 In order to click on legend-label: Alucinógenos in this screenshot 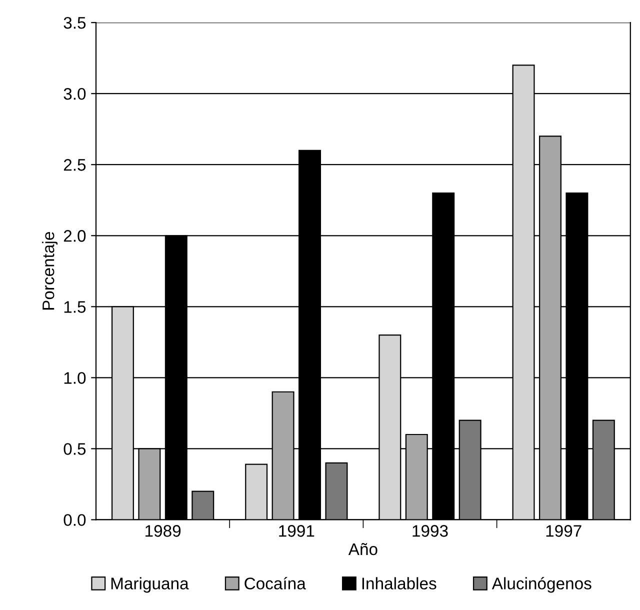, I will do `click(542, 584)`.